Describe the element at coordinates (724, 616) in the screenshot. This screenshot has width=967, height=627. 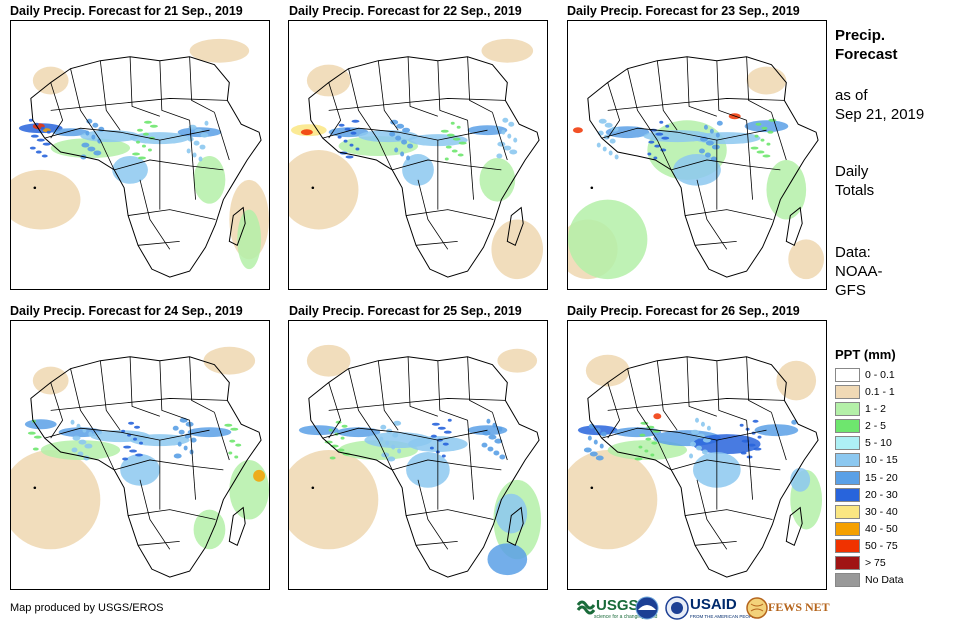
I see `usaid-tagline: FROM THE AMERICAN PEOPLE` at that location.